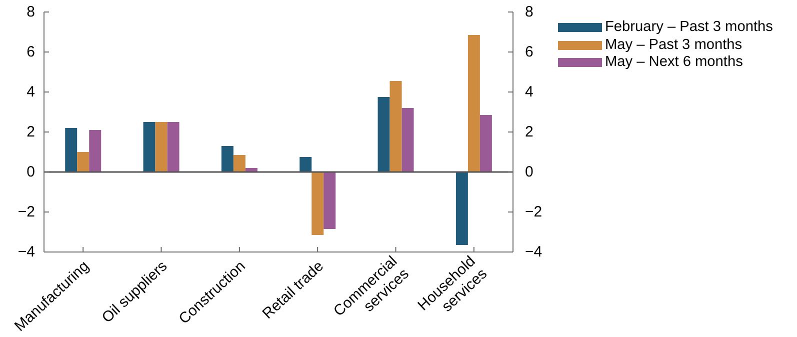 The image size is (797, 337). What do you see at coordinates (30, 92) in the screenshot?
I see `y-tick-label: 4` at bounding box center [30, 92].